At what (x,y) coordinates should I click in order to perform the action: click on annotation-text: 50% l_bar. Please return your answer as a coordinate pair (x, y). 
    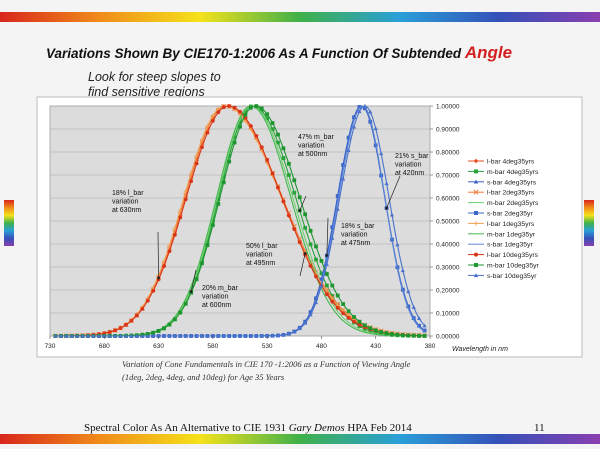
    Looking at the image, I should click on (262, 246).